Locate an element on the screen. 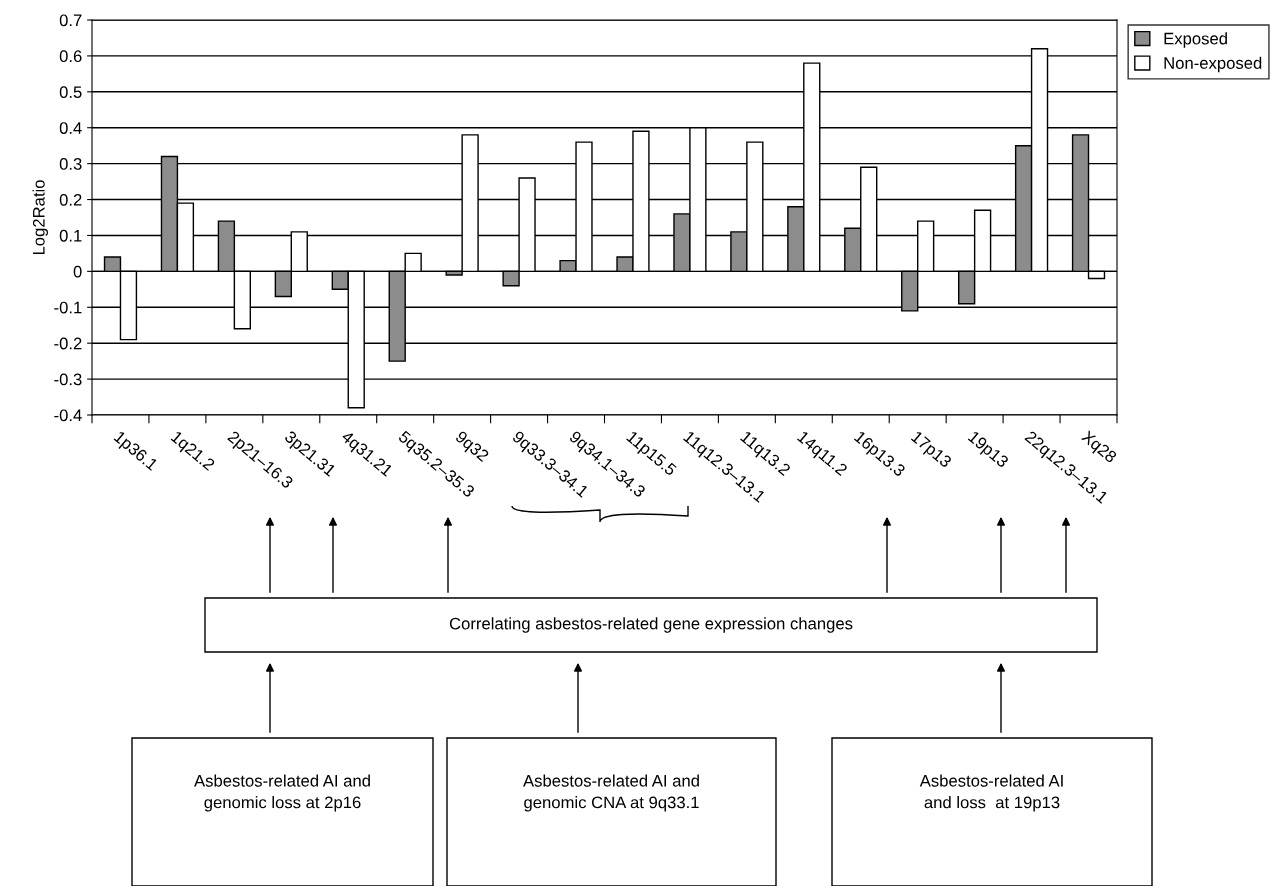 This screenshot has height=886, width=1285. y-tick-label: 0.1 is located at coordinates (70, 235).